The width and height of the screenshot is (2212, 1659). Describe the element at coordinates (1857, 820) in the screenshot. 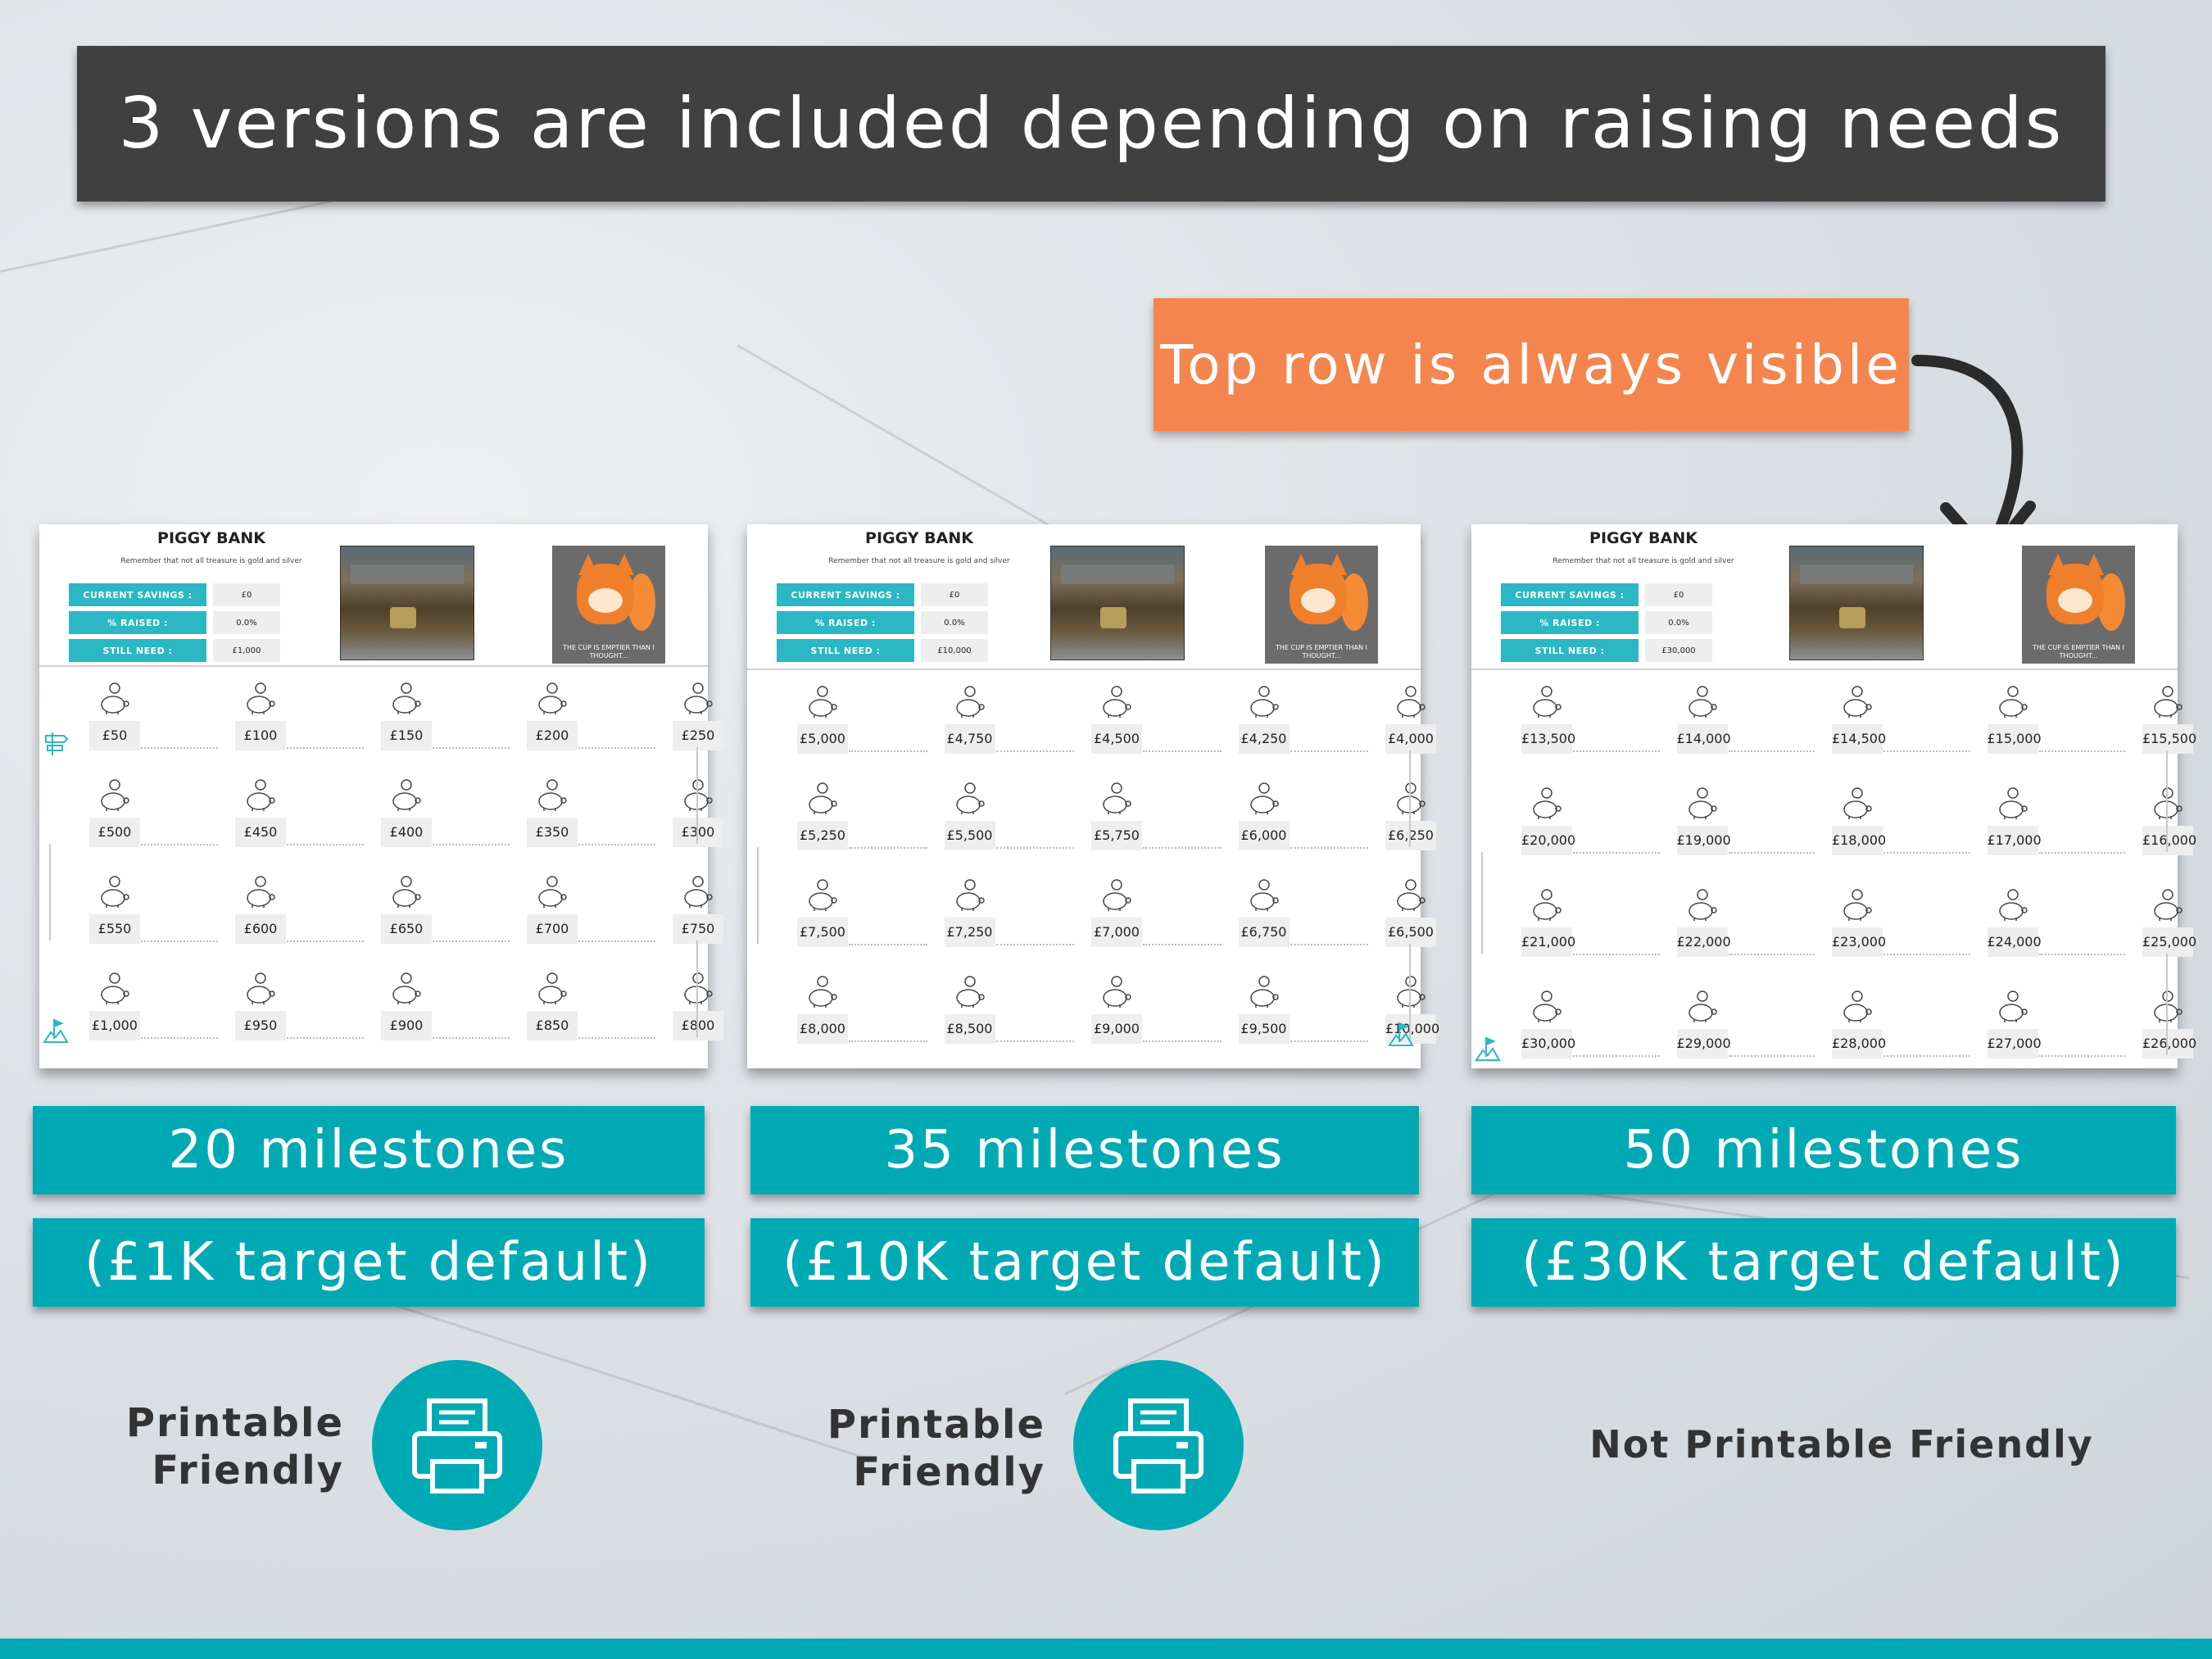

I see `milestone-cell: £18,000` at that location.